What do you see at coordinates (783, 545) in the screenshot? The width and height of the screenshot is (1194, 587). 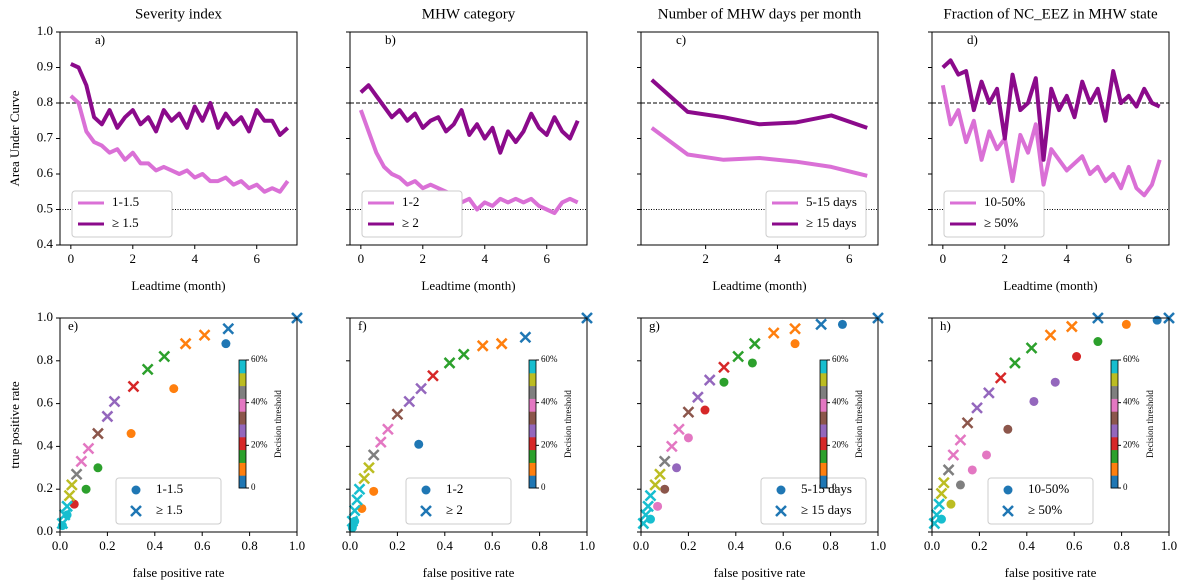 I see `x-tick-label: 0.6` at bounding box center [783, 545].